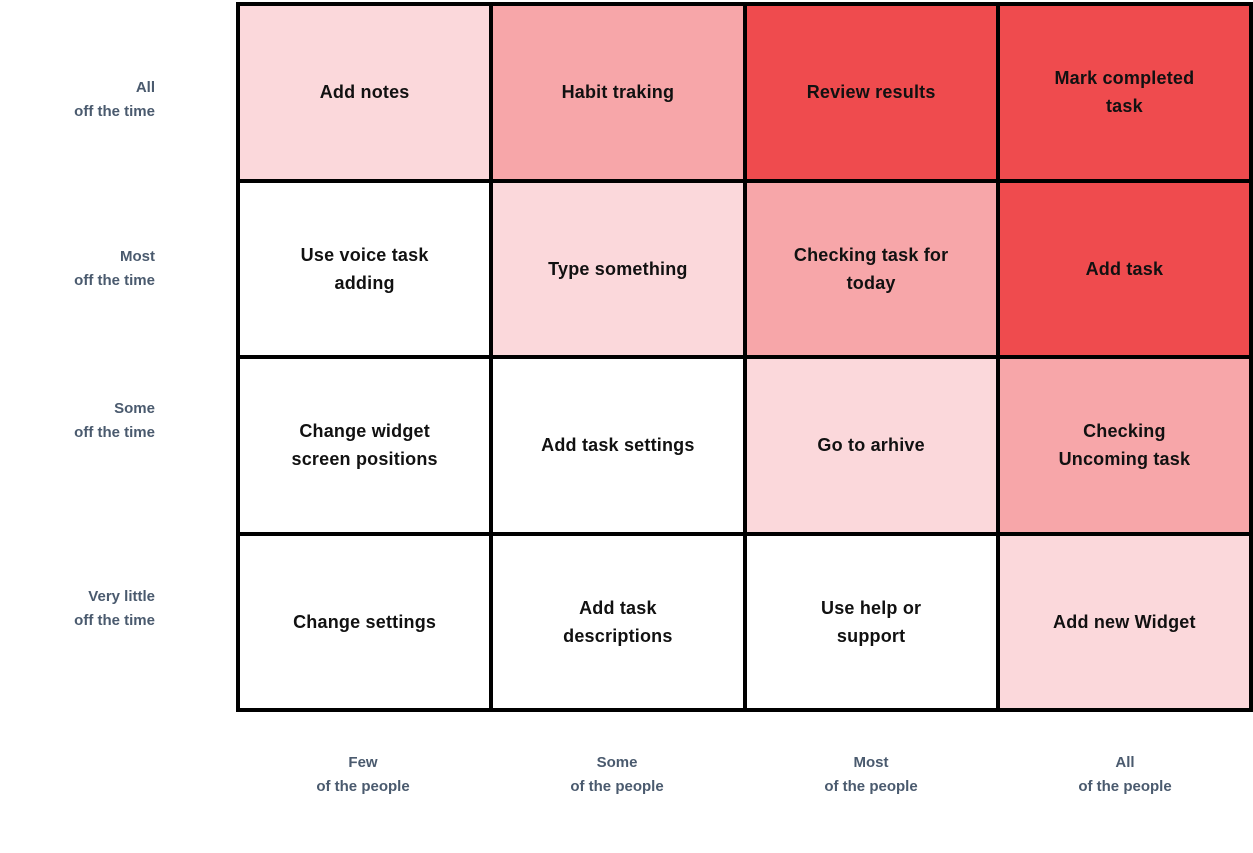  Describe the element at coordinates (1124, 621) in the screenshot. I see `matrix-cell: Add new Widget` at that location.